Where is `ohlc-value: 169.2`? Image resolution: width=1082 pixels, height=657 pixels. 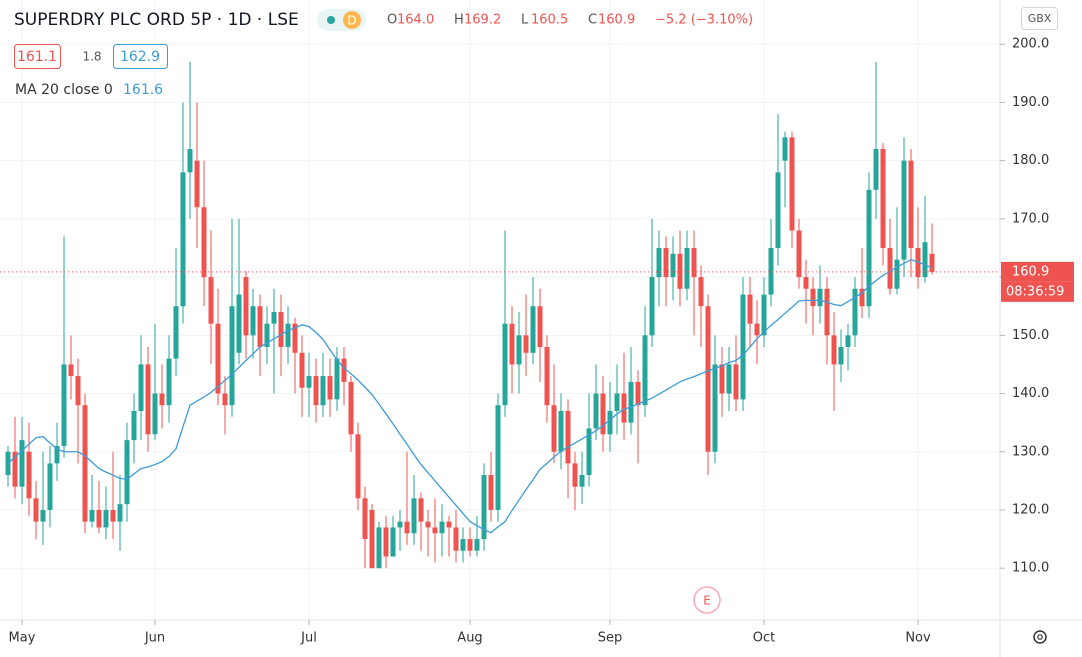
ohlc-value: 169.2 is located at coordinates (482, 20).